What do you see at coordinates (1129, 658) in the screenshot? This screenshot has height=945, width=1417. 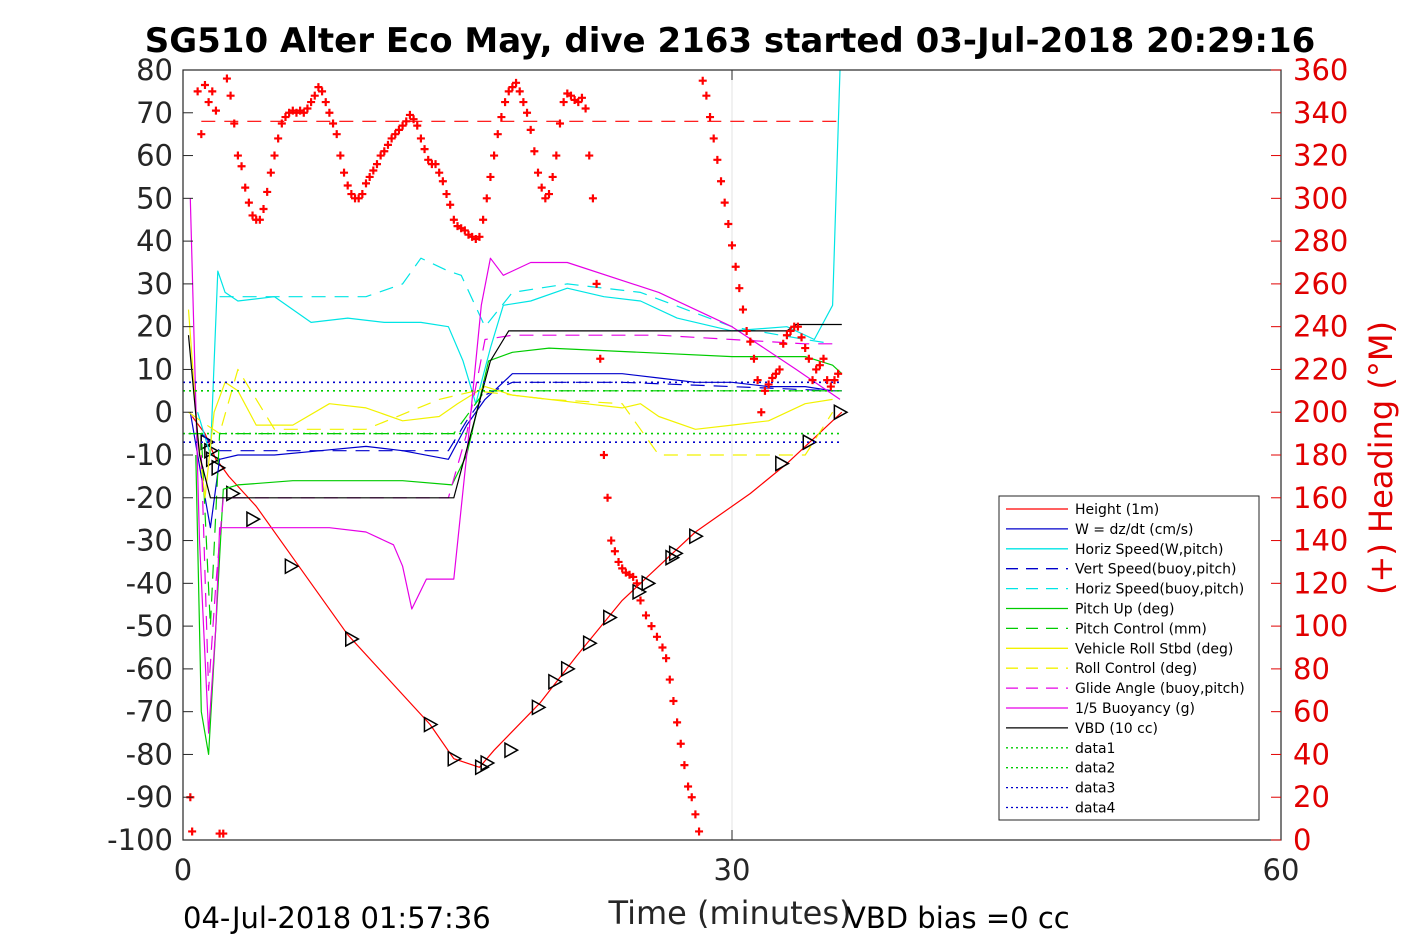 I see `legend-box` at bounding box center [1129, 658].